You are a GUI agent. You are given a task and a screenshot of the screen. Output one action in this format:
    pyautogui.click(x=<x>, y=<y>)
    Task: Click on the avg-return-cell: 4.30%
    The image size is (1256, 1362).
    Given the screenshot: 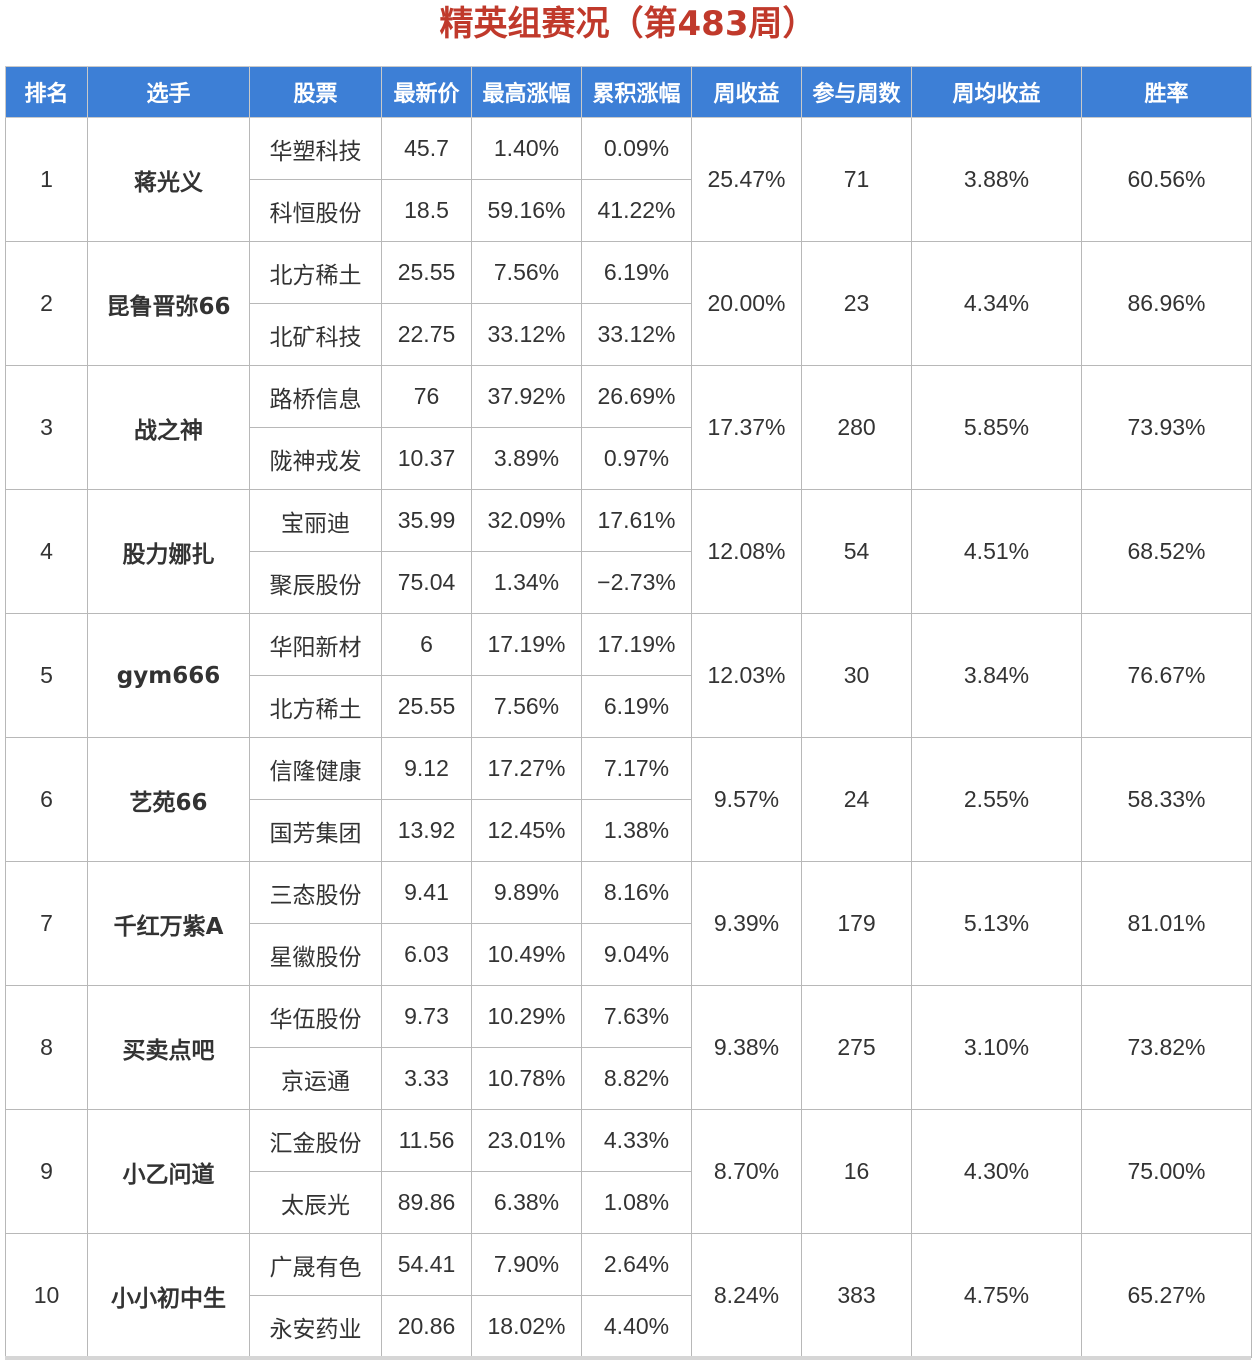 What is the action you would take?
    pyautogui.click(x=996, y=1171)
    